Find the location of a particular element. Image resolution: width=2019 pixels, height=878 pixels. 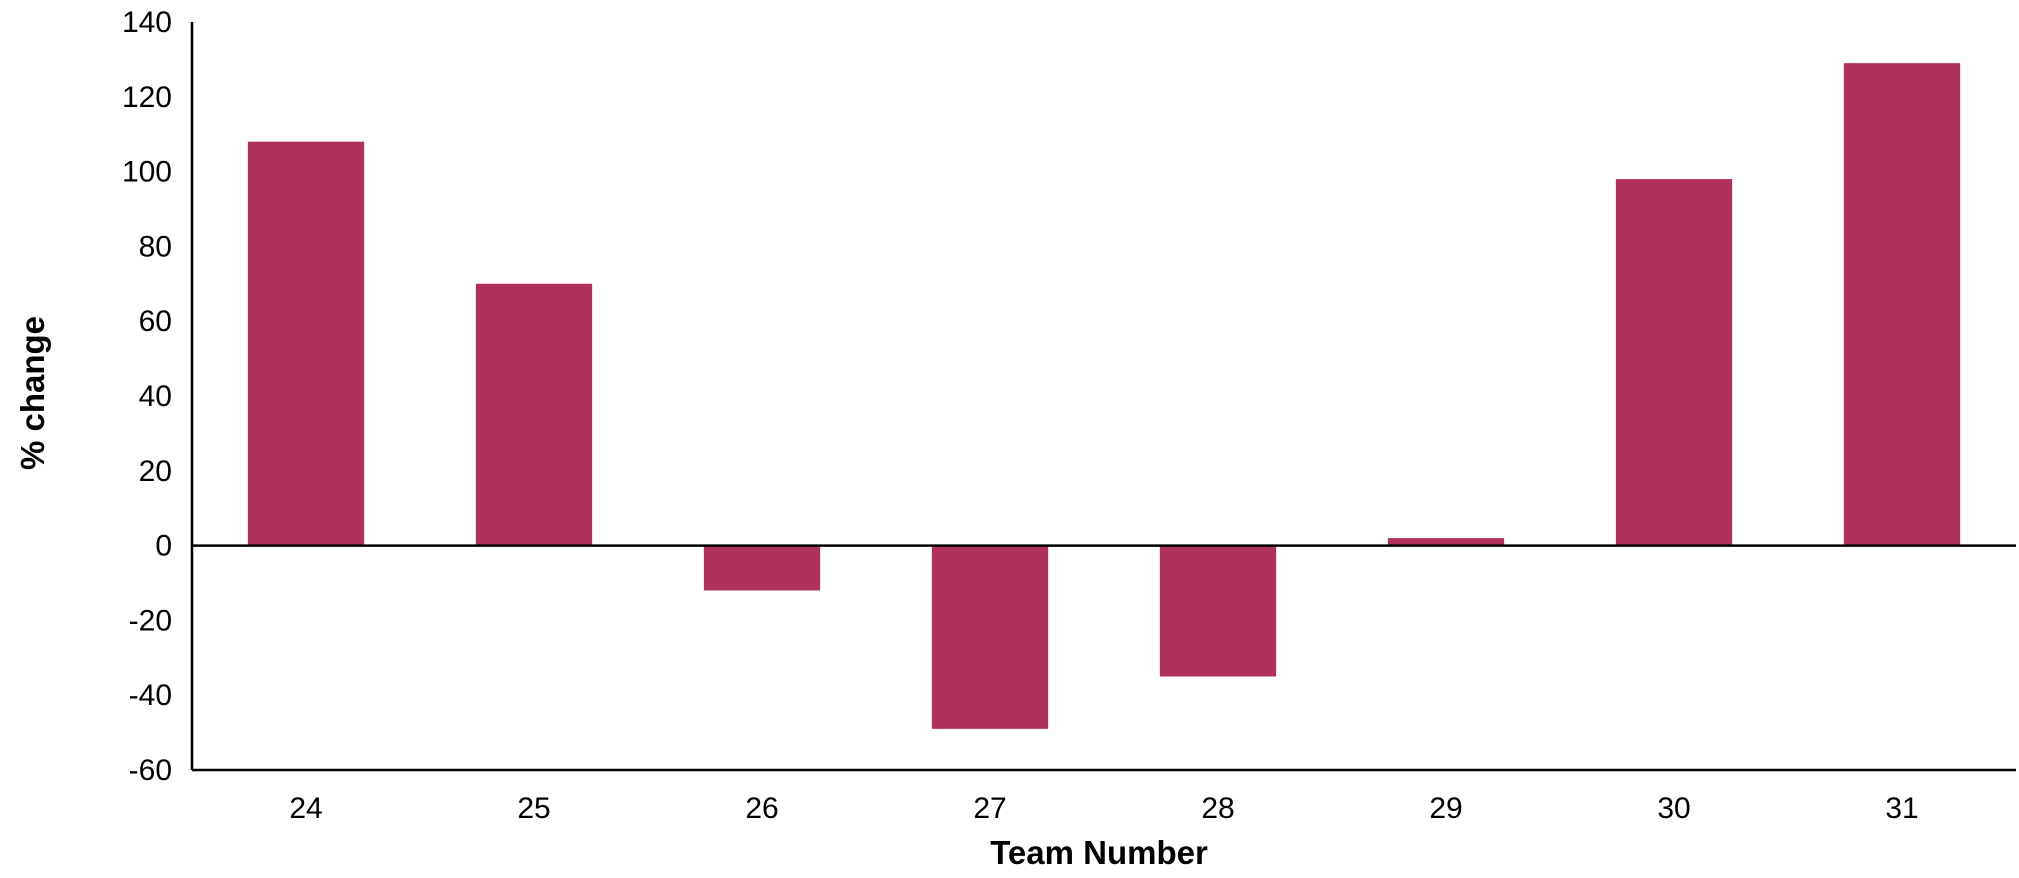

y-tick-label: -60 is located at coordinates (150, 770).